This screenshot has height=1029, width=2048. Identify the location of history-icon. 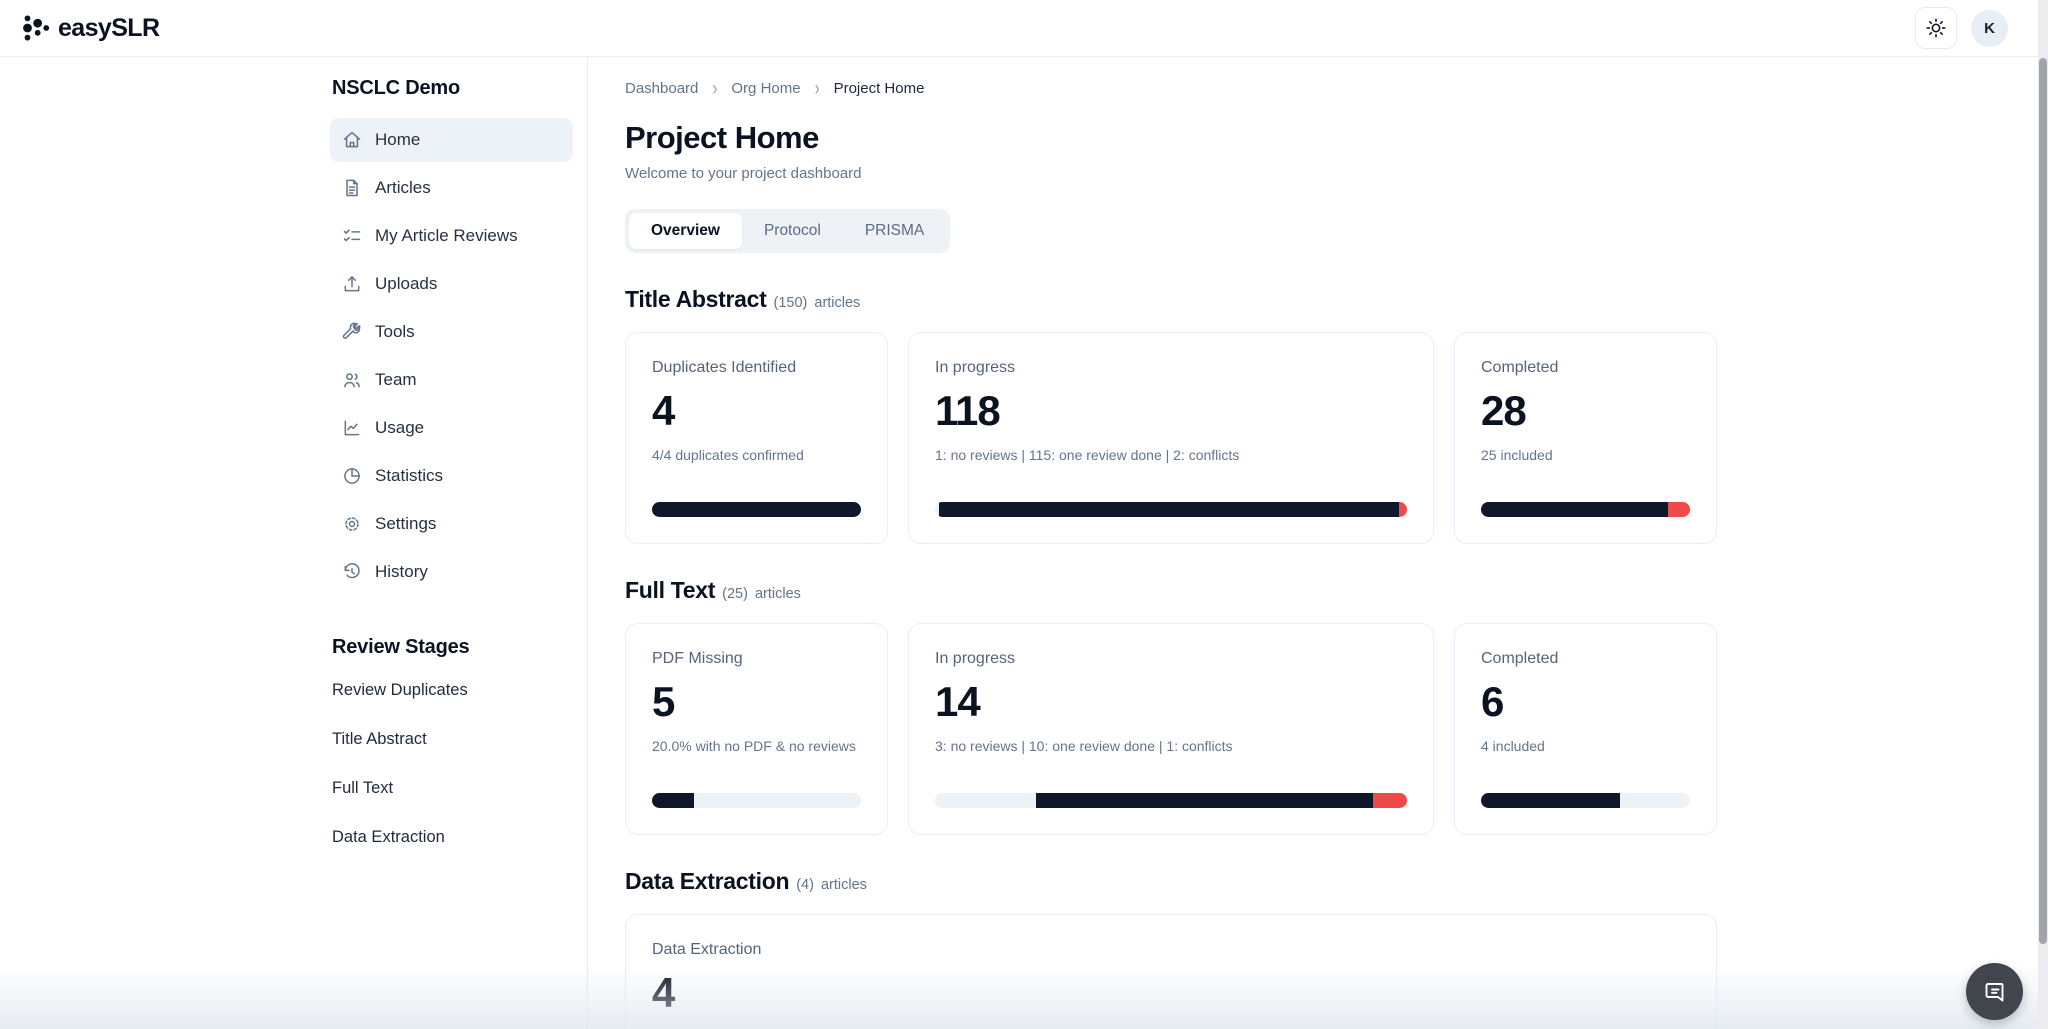
(352, 571).